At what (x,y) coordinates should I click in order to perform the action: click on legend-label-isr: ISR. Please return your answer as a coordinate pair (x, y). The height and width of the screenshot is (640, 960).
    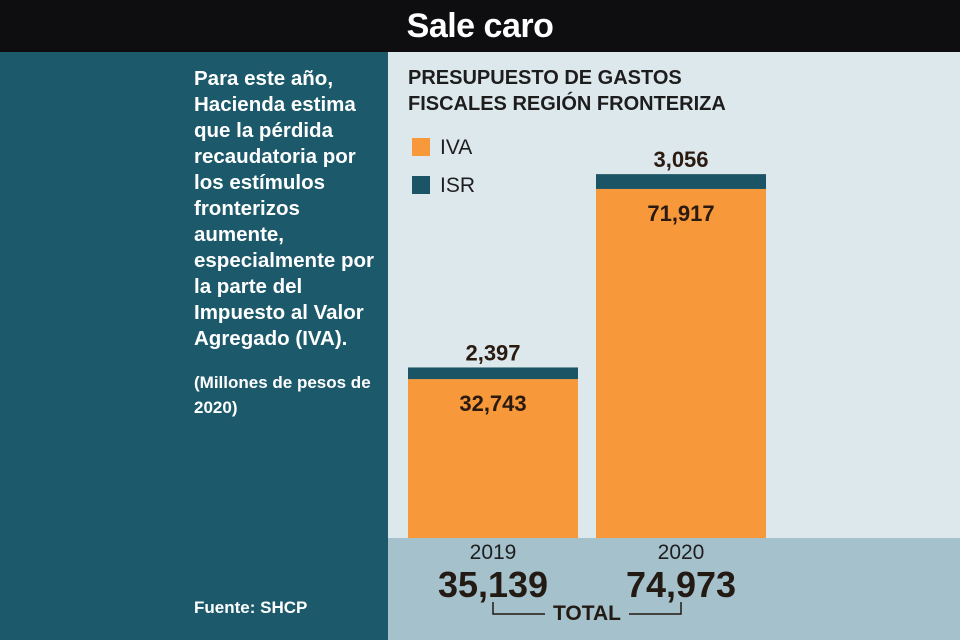
    Looking at the image, I should click on (457, 185).